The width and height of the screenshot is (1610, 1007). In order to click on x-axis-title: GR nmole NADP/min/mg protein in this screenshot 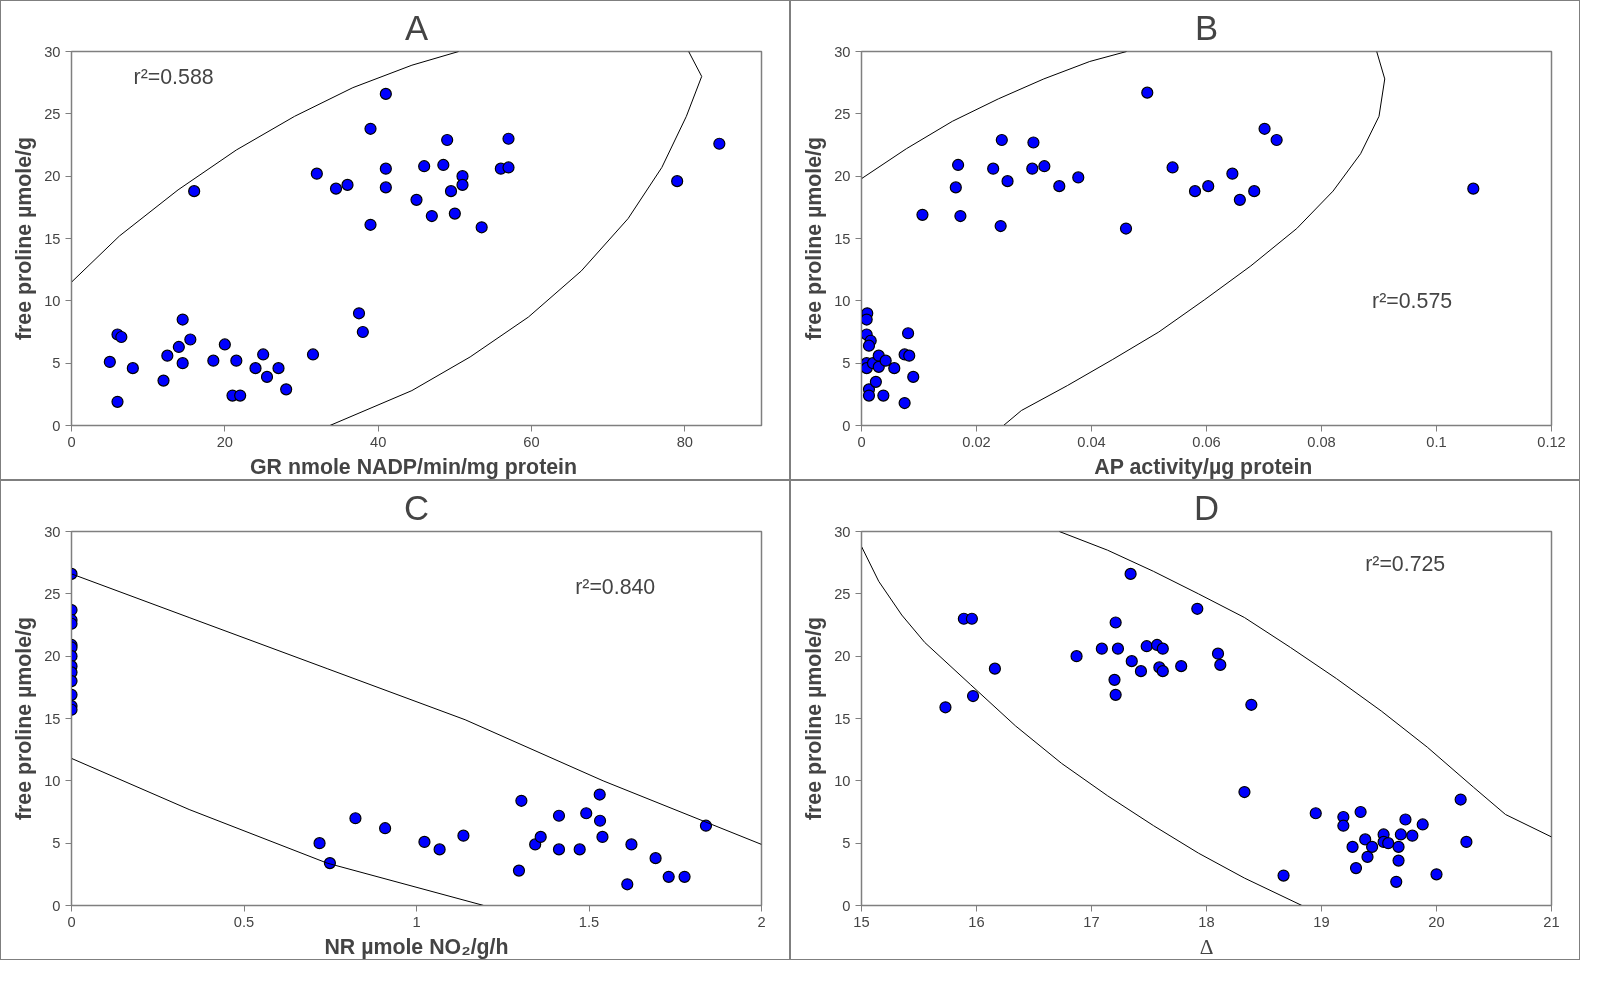, I will do `click(414, 466)`.